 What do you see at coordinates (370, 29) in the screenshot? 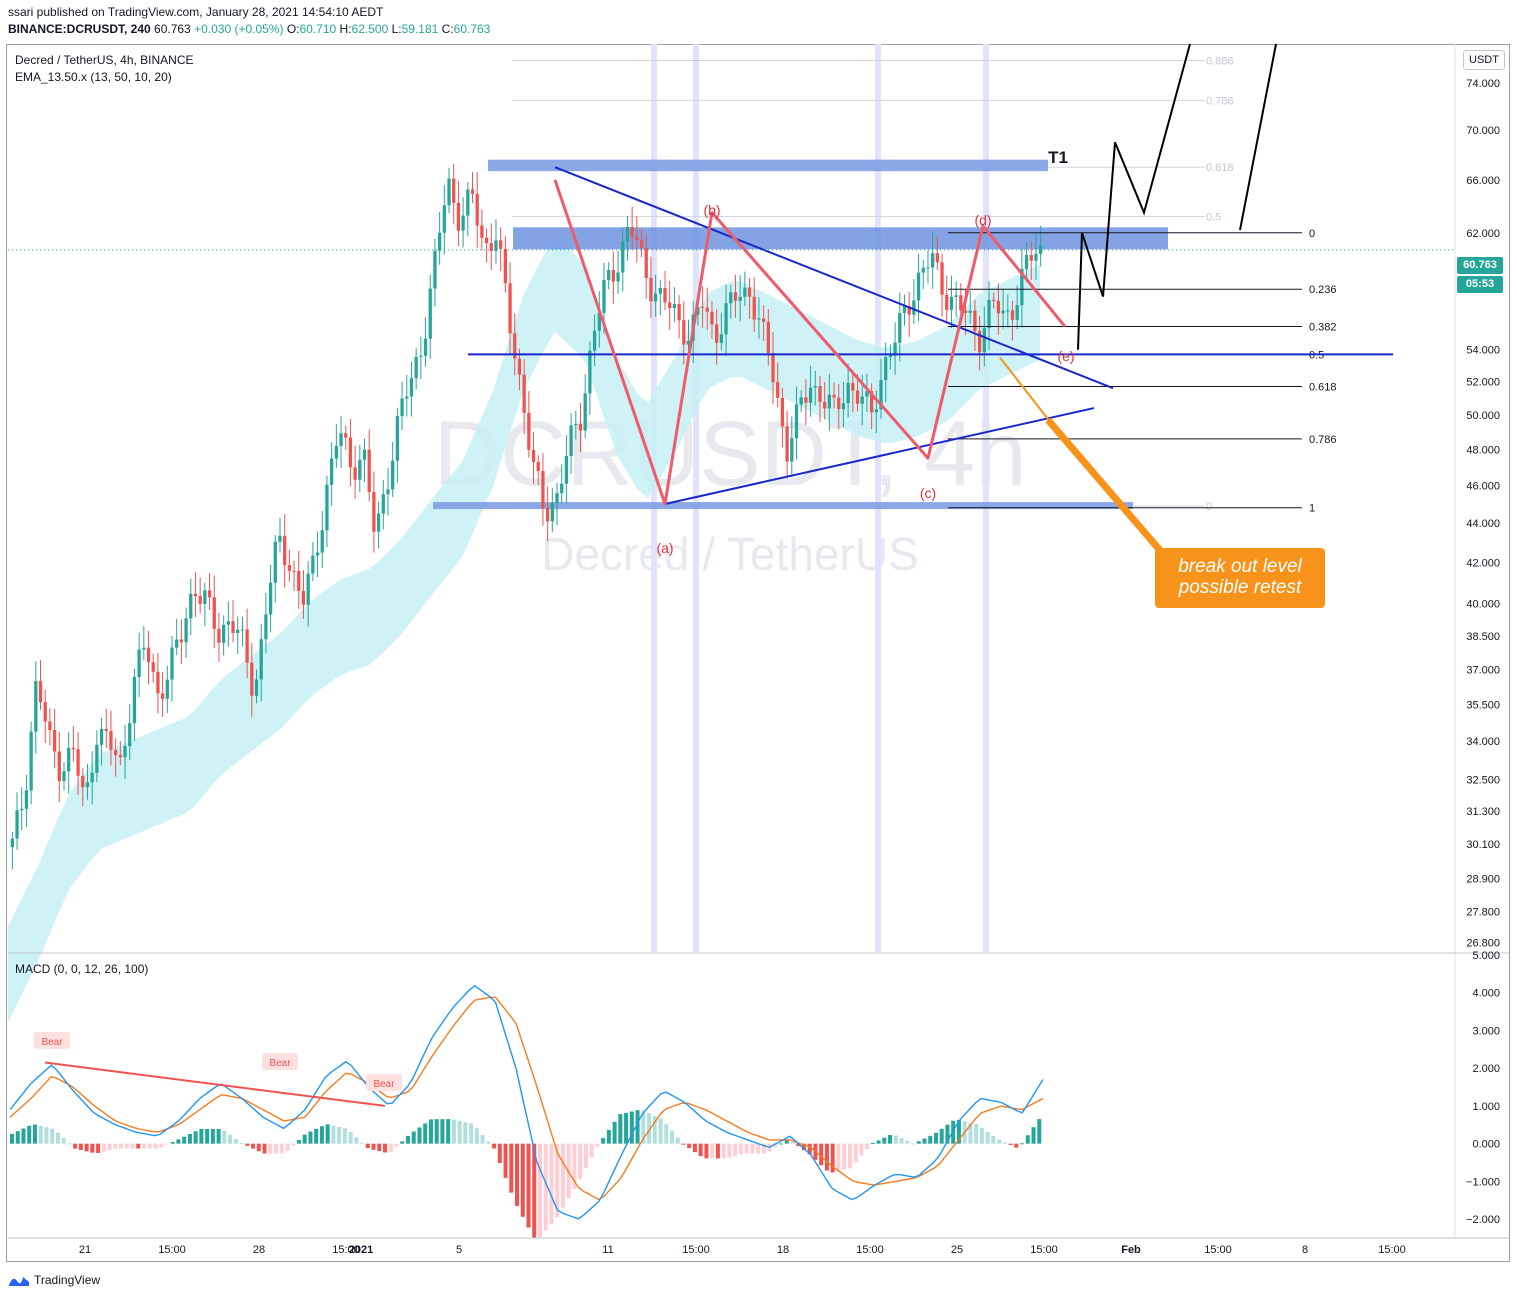
I see `high-value: 62.500` at bounding box center [370, 29].